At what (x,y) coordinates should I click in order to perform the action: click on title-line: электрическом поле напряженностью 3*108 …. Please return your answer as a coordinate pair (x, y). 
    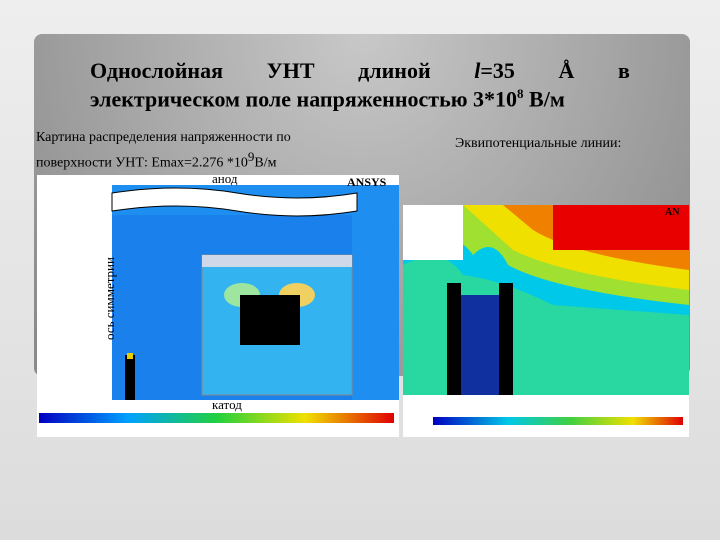
    Looking at the image, I should click on (327, 99).